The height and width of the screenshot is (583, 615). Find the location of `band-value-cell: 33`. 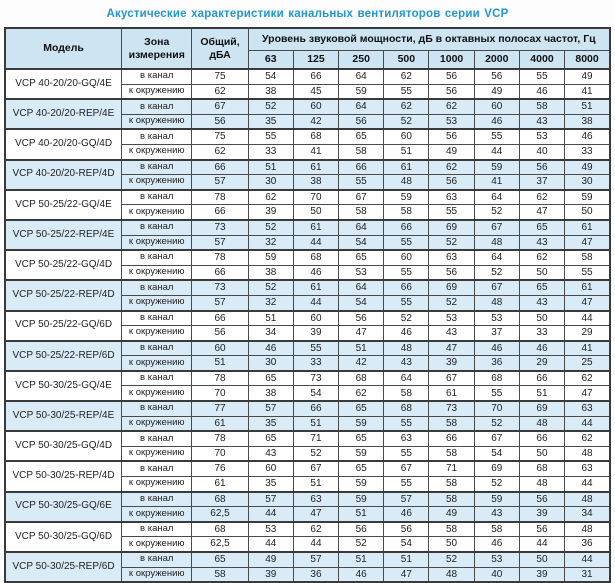

band-value-cell: 33 is located at coordinates (316, 363).